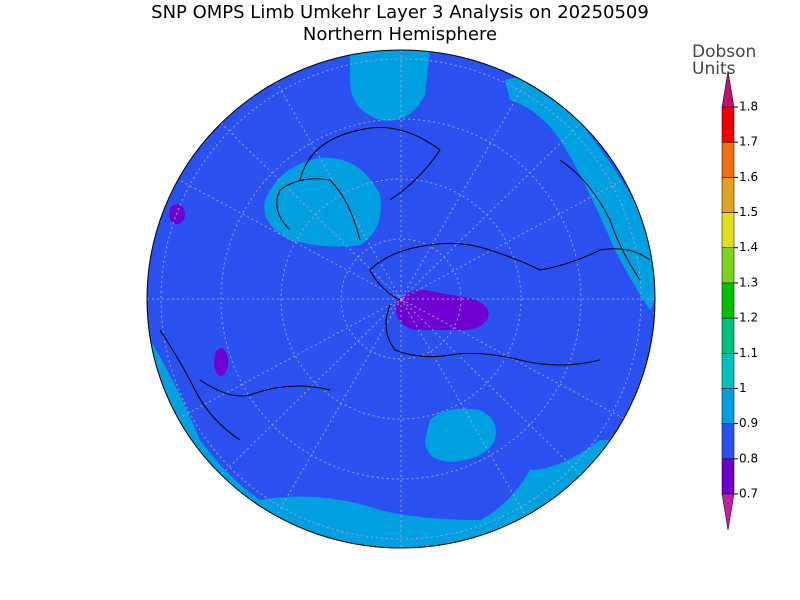 Image resolution: width=800 pixels, height=600 pixels. What do you see at coordinates (748, 142) in the screenshot?
I see `colorbar-tick-label: 1.7` at bounding box center [748, 142].